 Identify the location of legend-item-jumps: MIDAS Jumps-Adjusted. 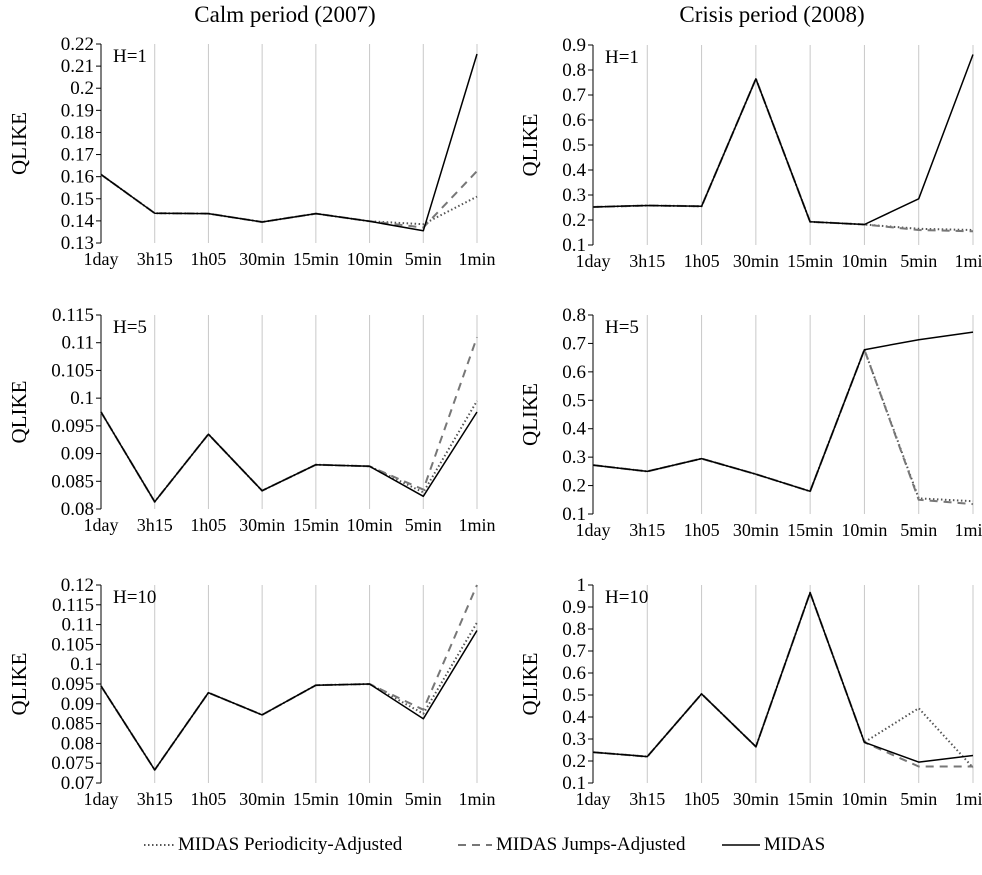
(571, 845).